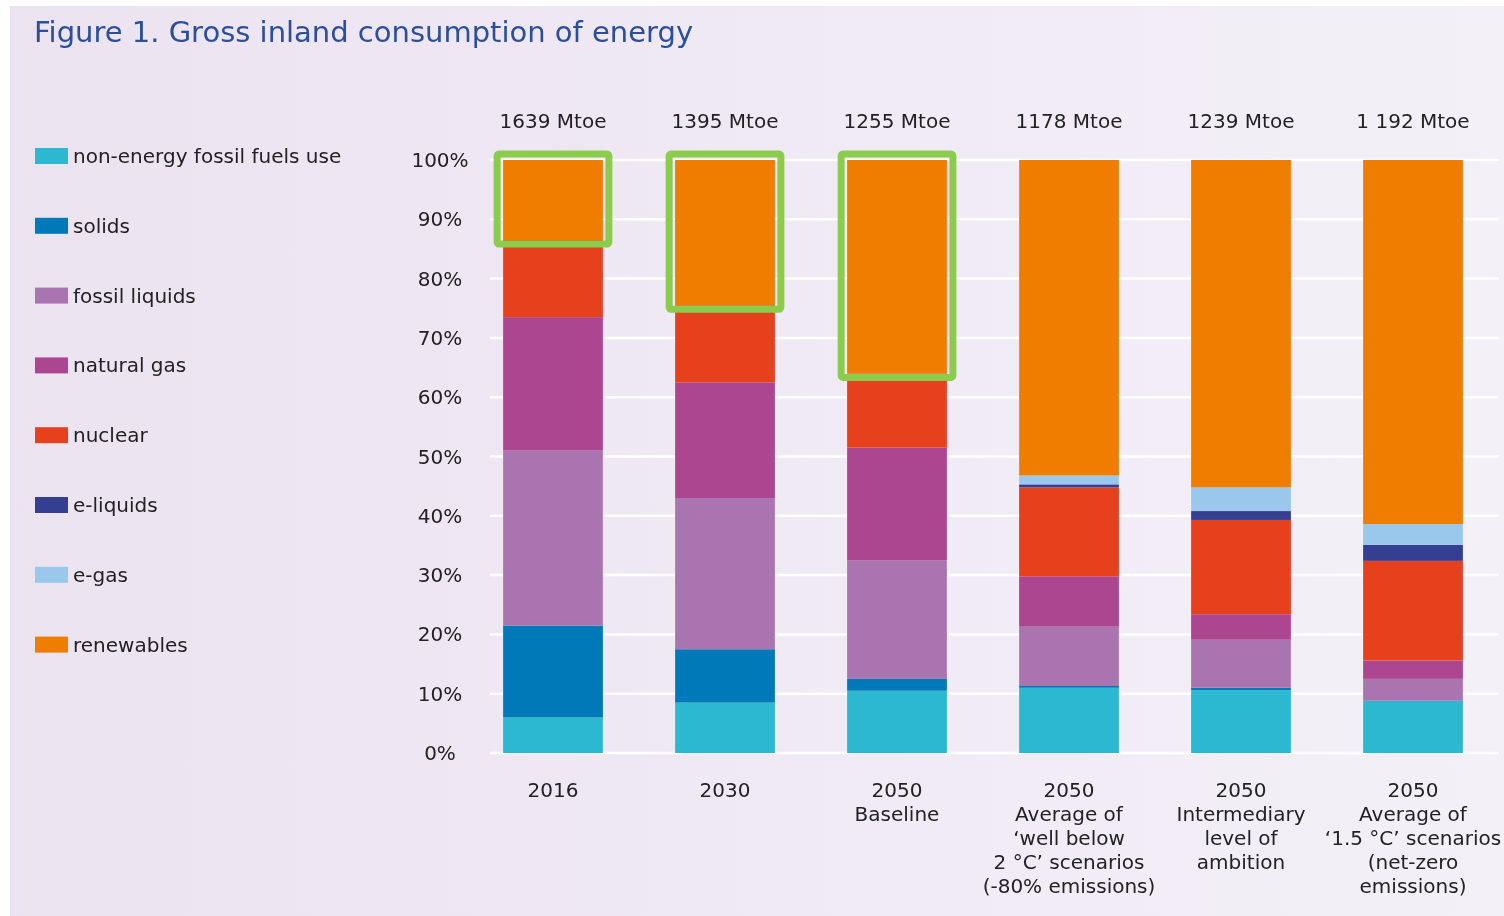  What do you see at coordinates (440, 219) in the screenshot?
I see `y-tick-label: 90%` at bounding box center [440, 219].